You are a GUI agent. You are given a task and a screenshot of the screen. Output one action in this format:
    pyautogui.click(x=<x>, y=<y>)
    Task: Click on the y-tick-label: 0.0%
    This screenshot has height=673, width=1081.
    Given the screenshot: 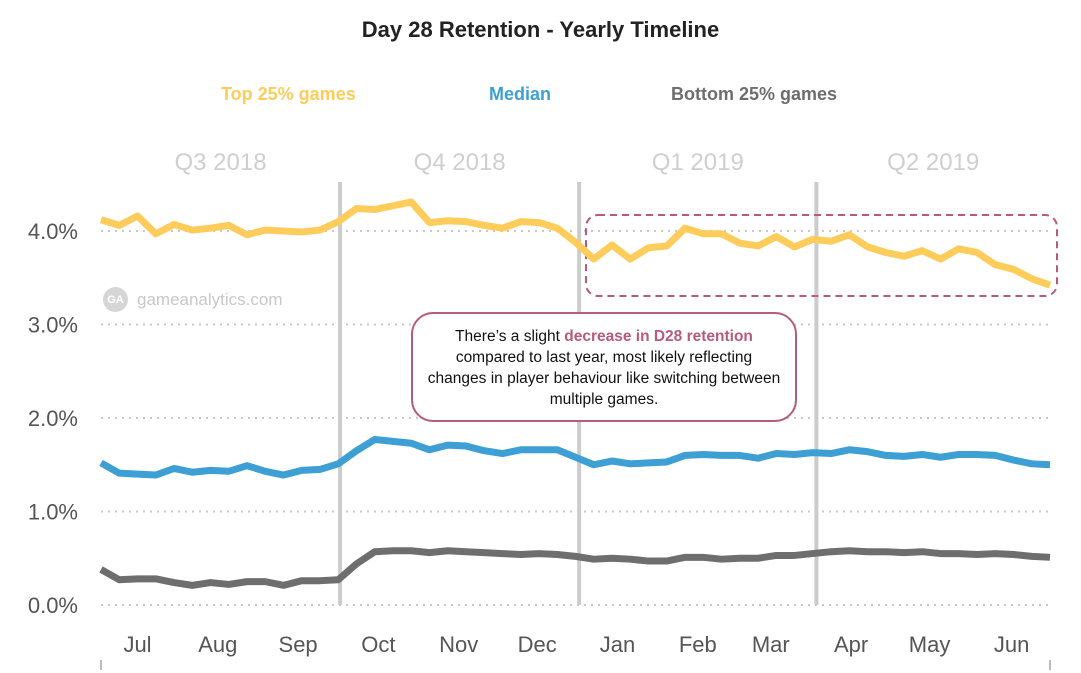 What is the action you would take?
    pyautogui.click(x=53, y=605)
    